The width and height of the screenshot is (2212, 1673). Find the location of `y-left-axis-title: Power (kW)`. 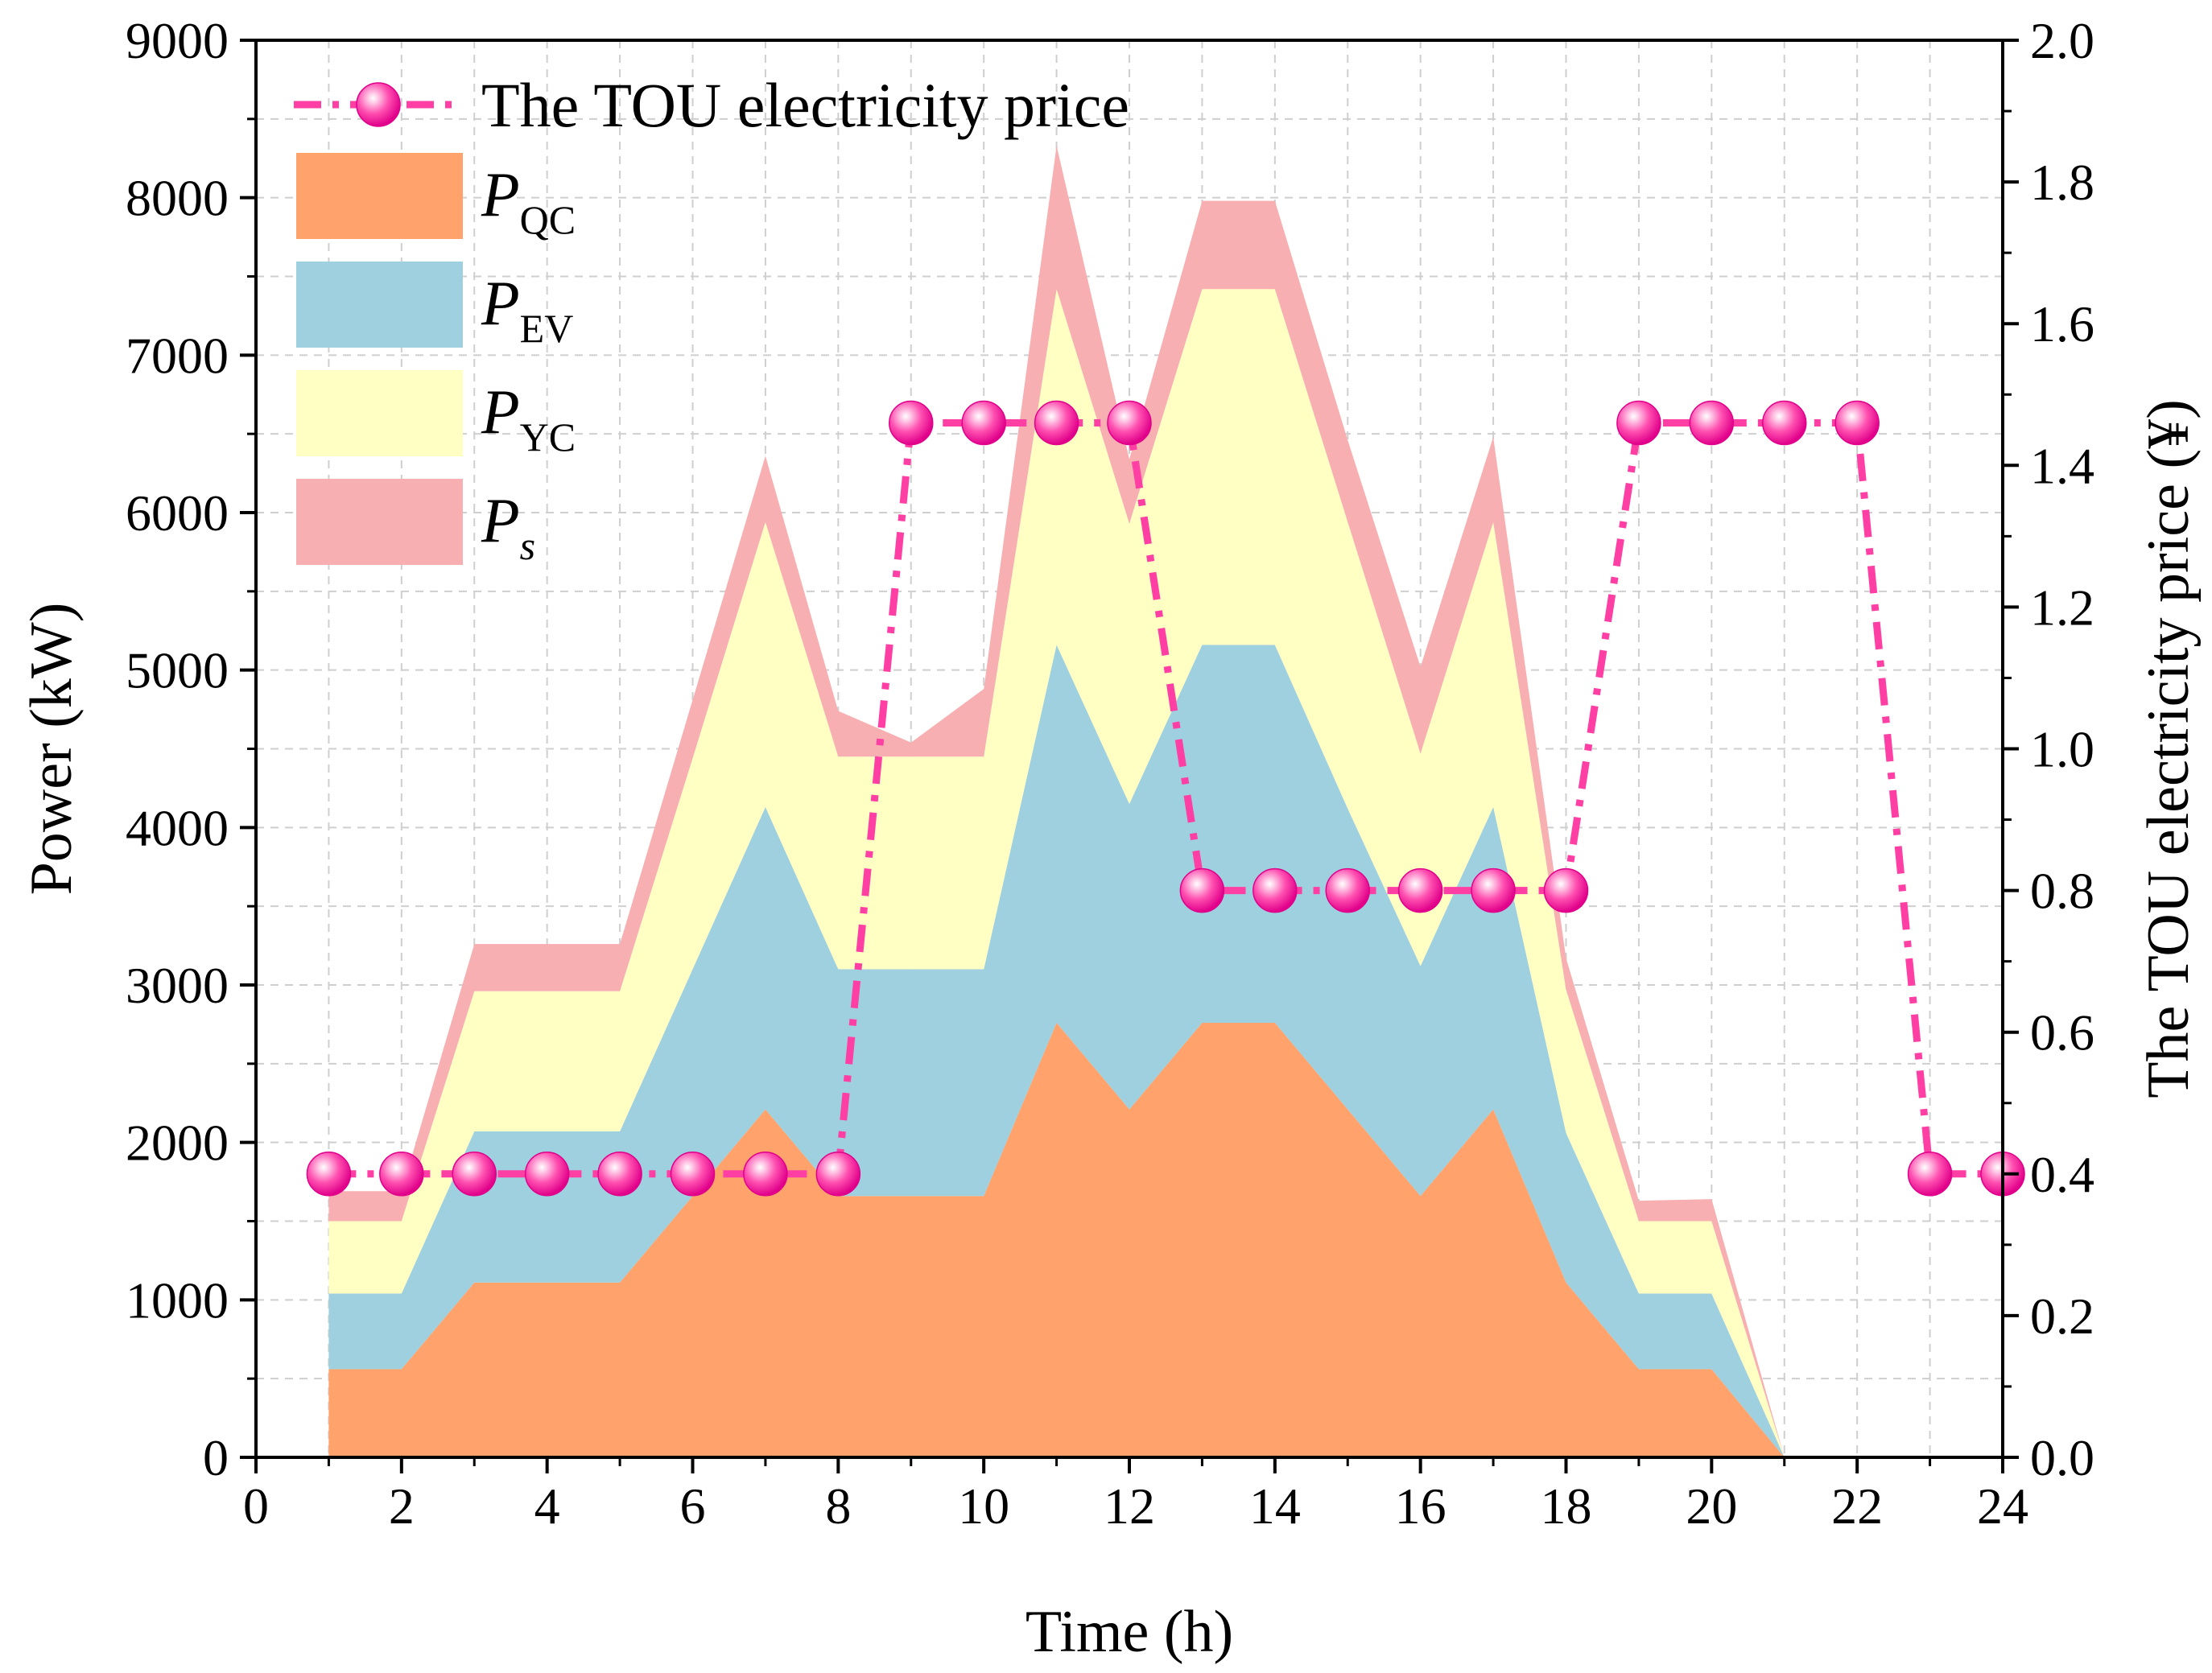

y-left-axis-title: Power (kW) is located at coordinates (52, 749).